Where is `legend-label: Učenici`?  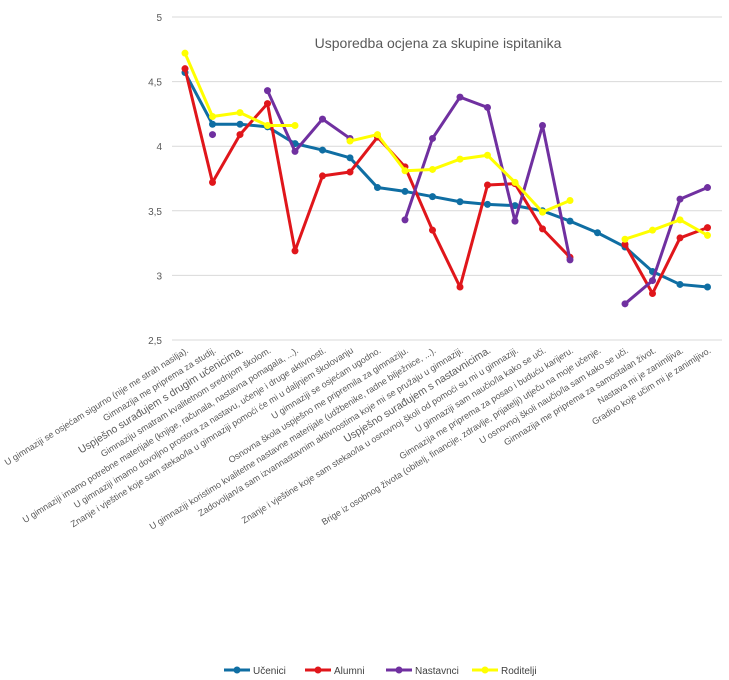 legend-label: Učenici is located at coordinates (269, 671).